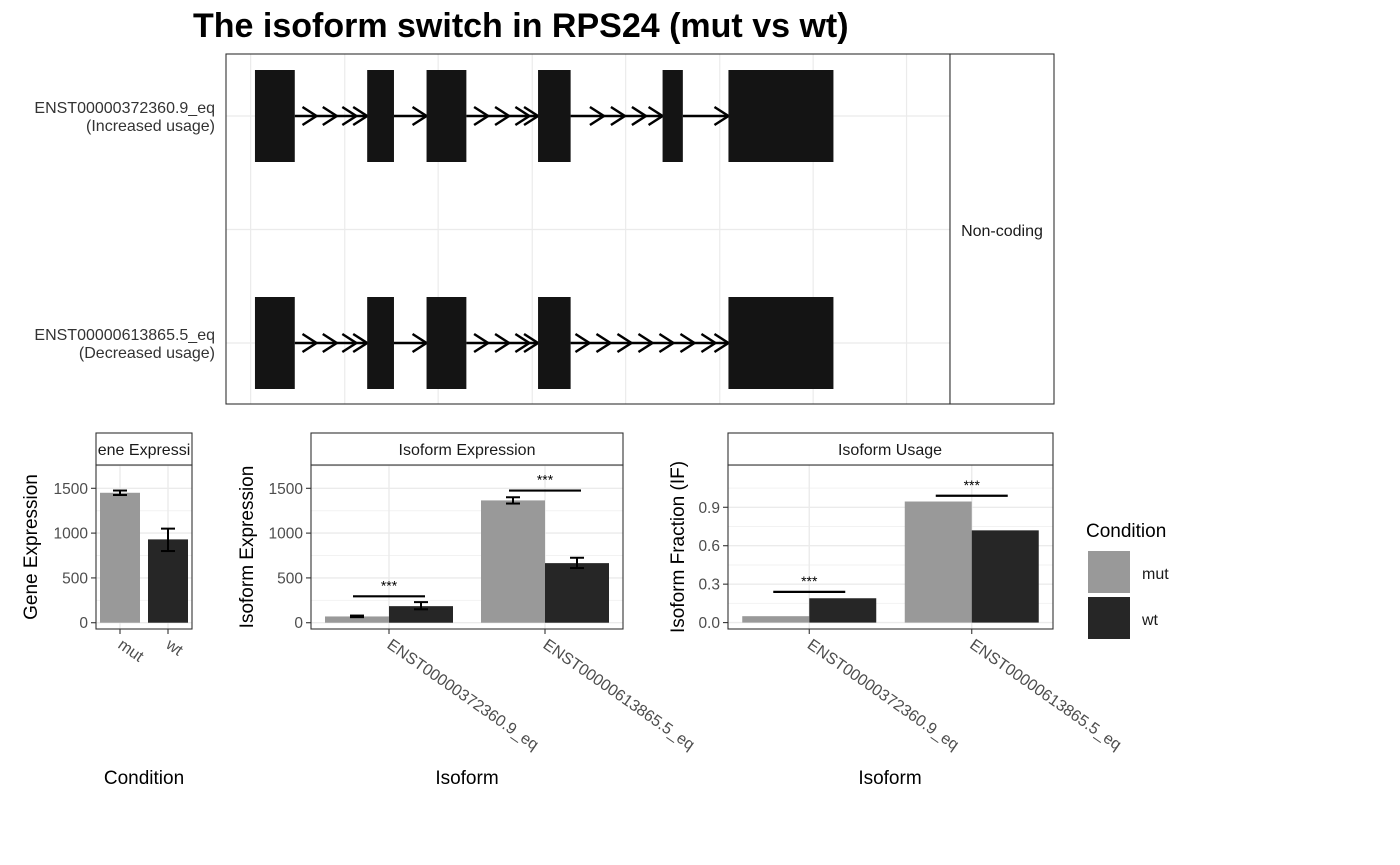 The height and width of the screenshot is (865, 1400). Describe the element at coordinates (150, 126) in the screenshot. I see `isoform-1-note: (Increased usage)` at that location.